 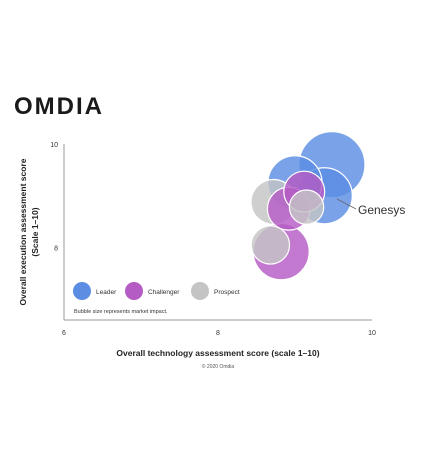 What do you see at coordinates (54, 145) in the screenshot?
I see `y-tick-label: 10` at bounding box center [54, 145].